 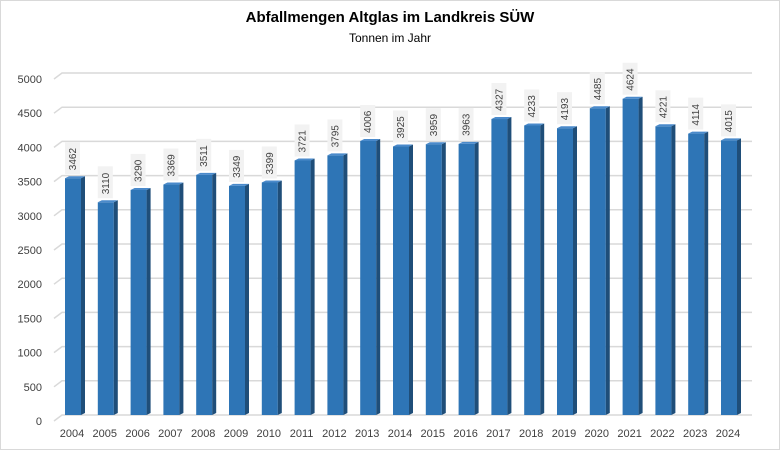 I want to click on y-tick-label: 3000, so click(x=30, y=217).